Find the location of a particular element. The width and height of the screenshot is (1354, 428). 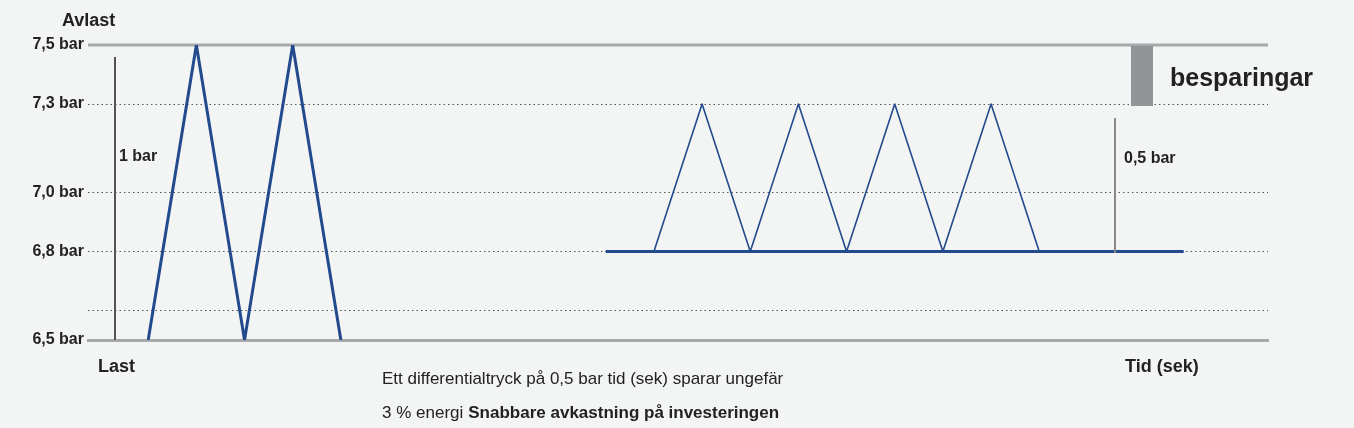

y-tick-label: 7,3 bar is located at coordinates (58, 103).